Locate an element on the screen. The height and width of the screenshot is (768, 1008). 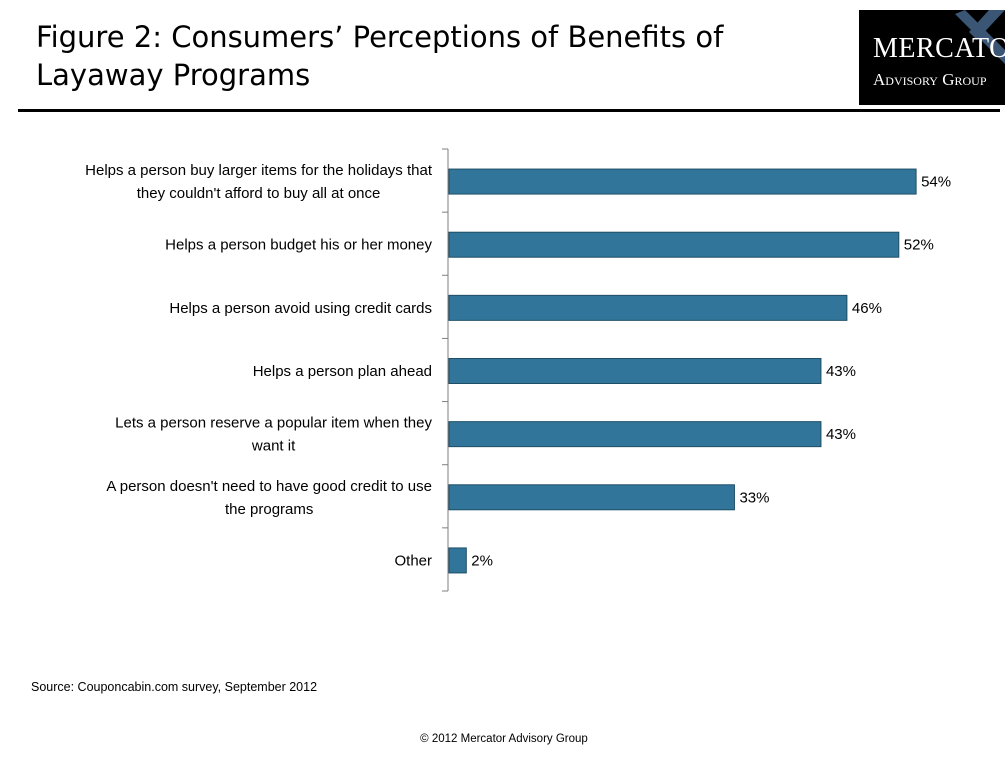
logo-subtitle: Advisory Group is located at coordinates (930, 79).